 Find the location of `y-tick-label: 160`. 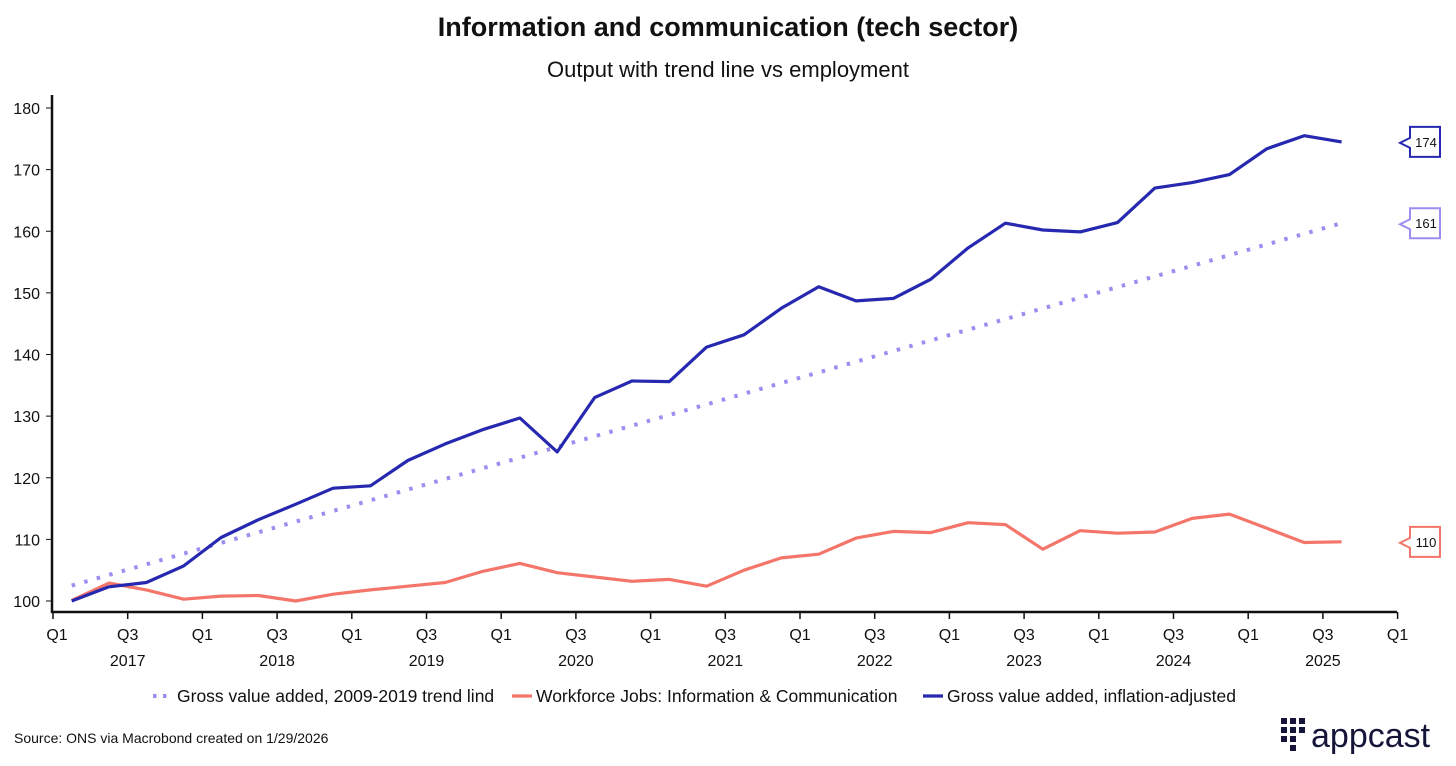

y-tick-label: 160 is located at coordinates (26, 232).